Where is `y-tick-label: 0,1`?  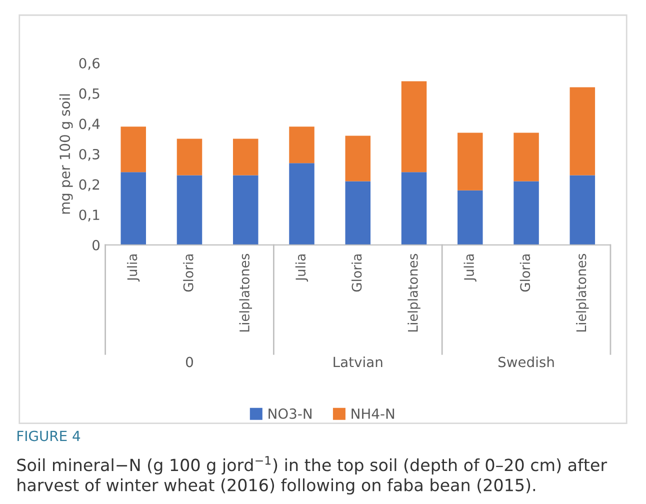 y-tick-label: 0,1 is located at coordinates (89, 216).